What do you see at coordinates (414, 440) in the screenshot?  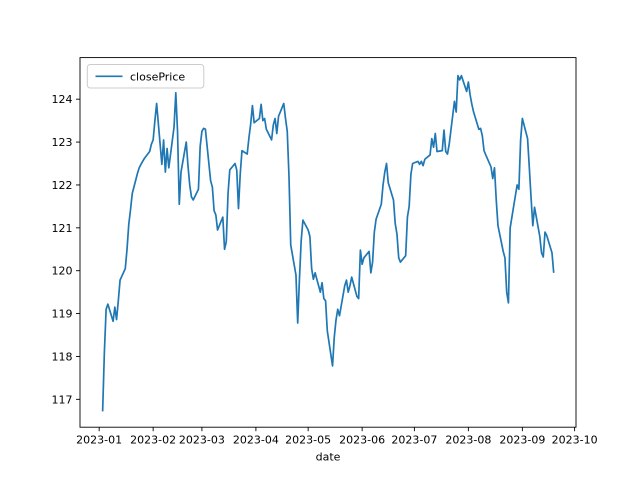 I see `x-tick-label: 2023-07` at bounding box center [414, 440].